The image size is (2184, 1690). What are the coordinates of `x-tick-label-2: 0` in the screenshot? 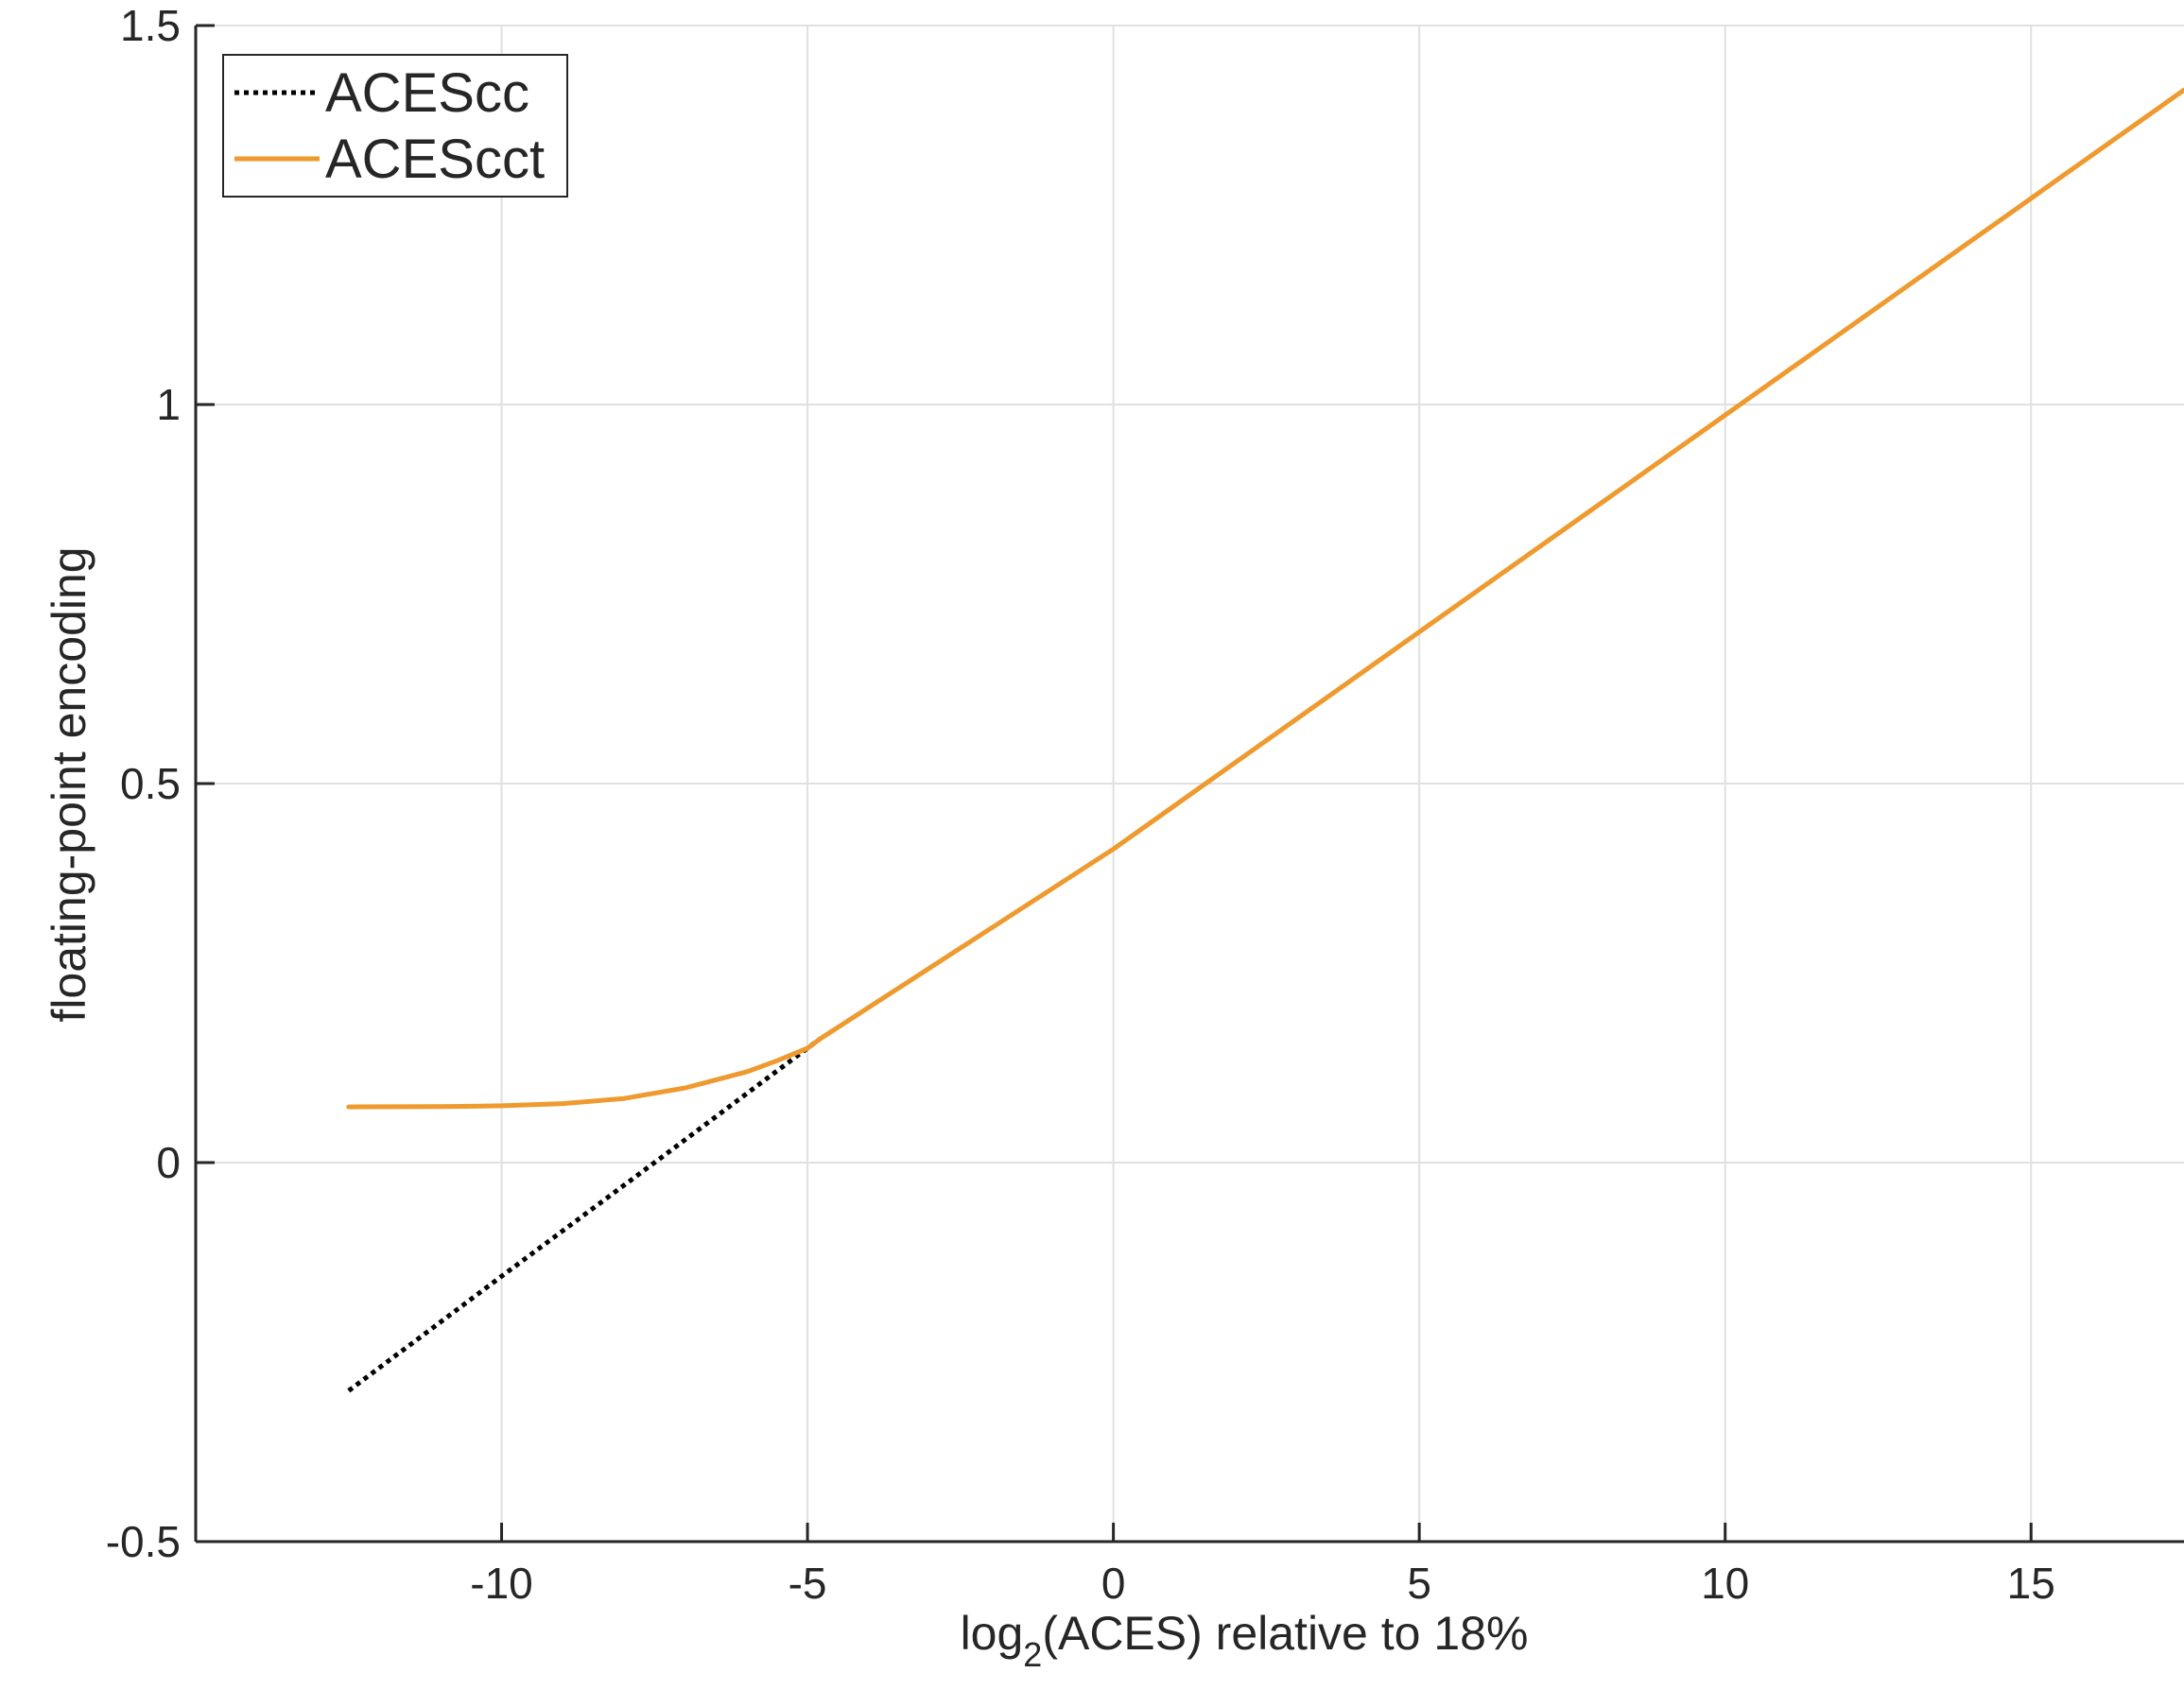 It's located at (1113, 1583).